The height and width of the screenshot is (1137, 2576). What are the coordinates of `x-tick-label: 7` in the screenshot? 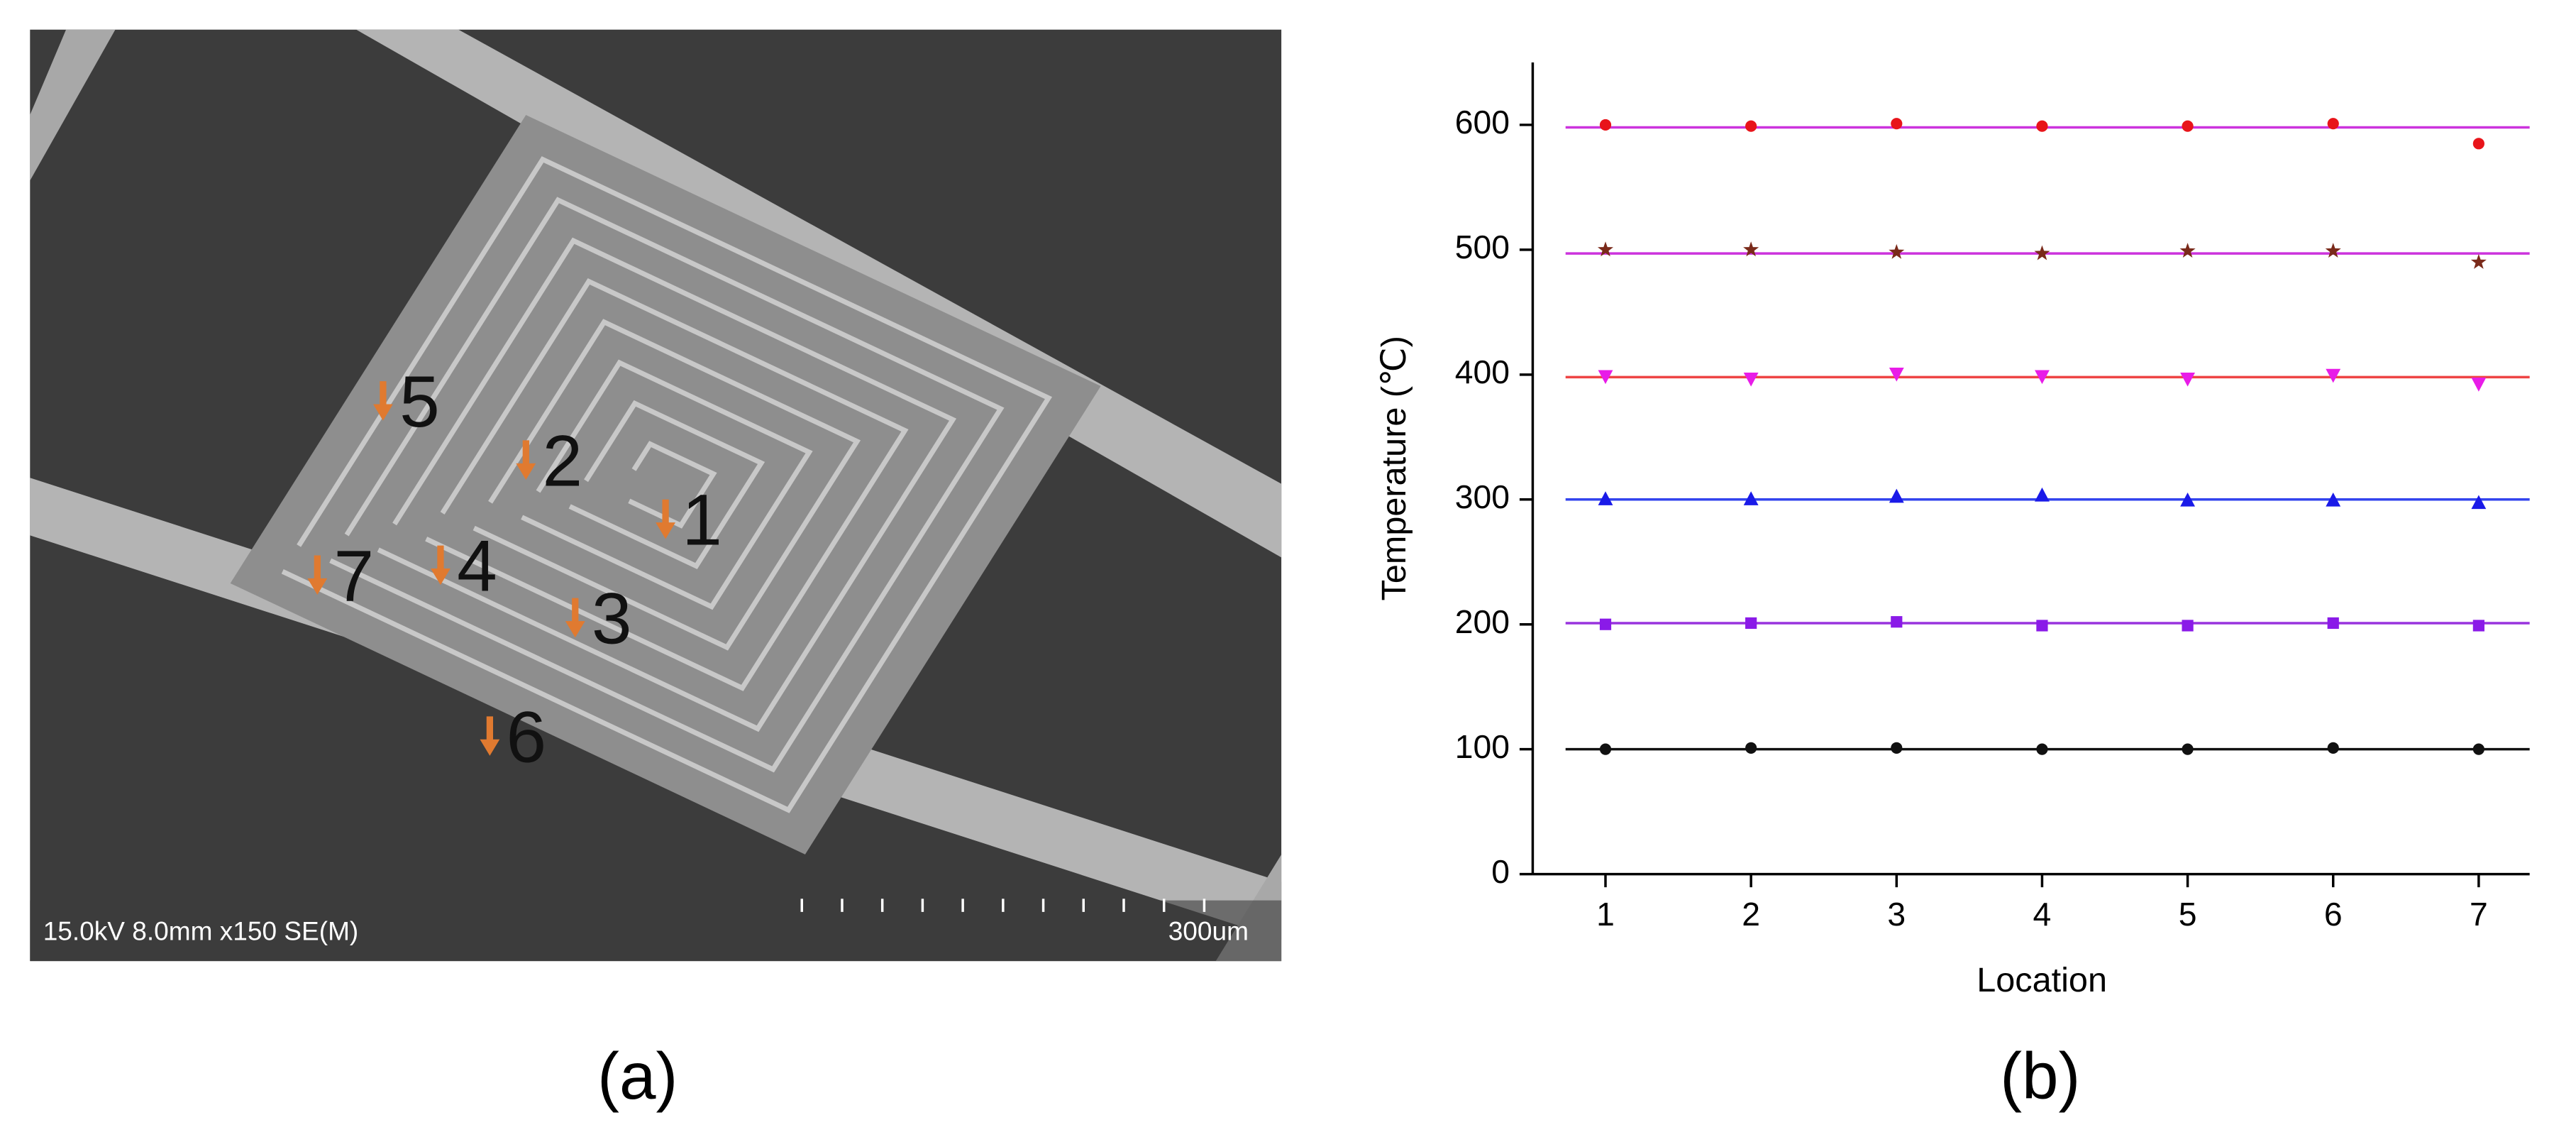 It's located at (2479, 914).